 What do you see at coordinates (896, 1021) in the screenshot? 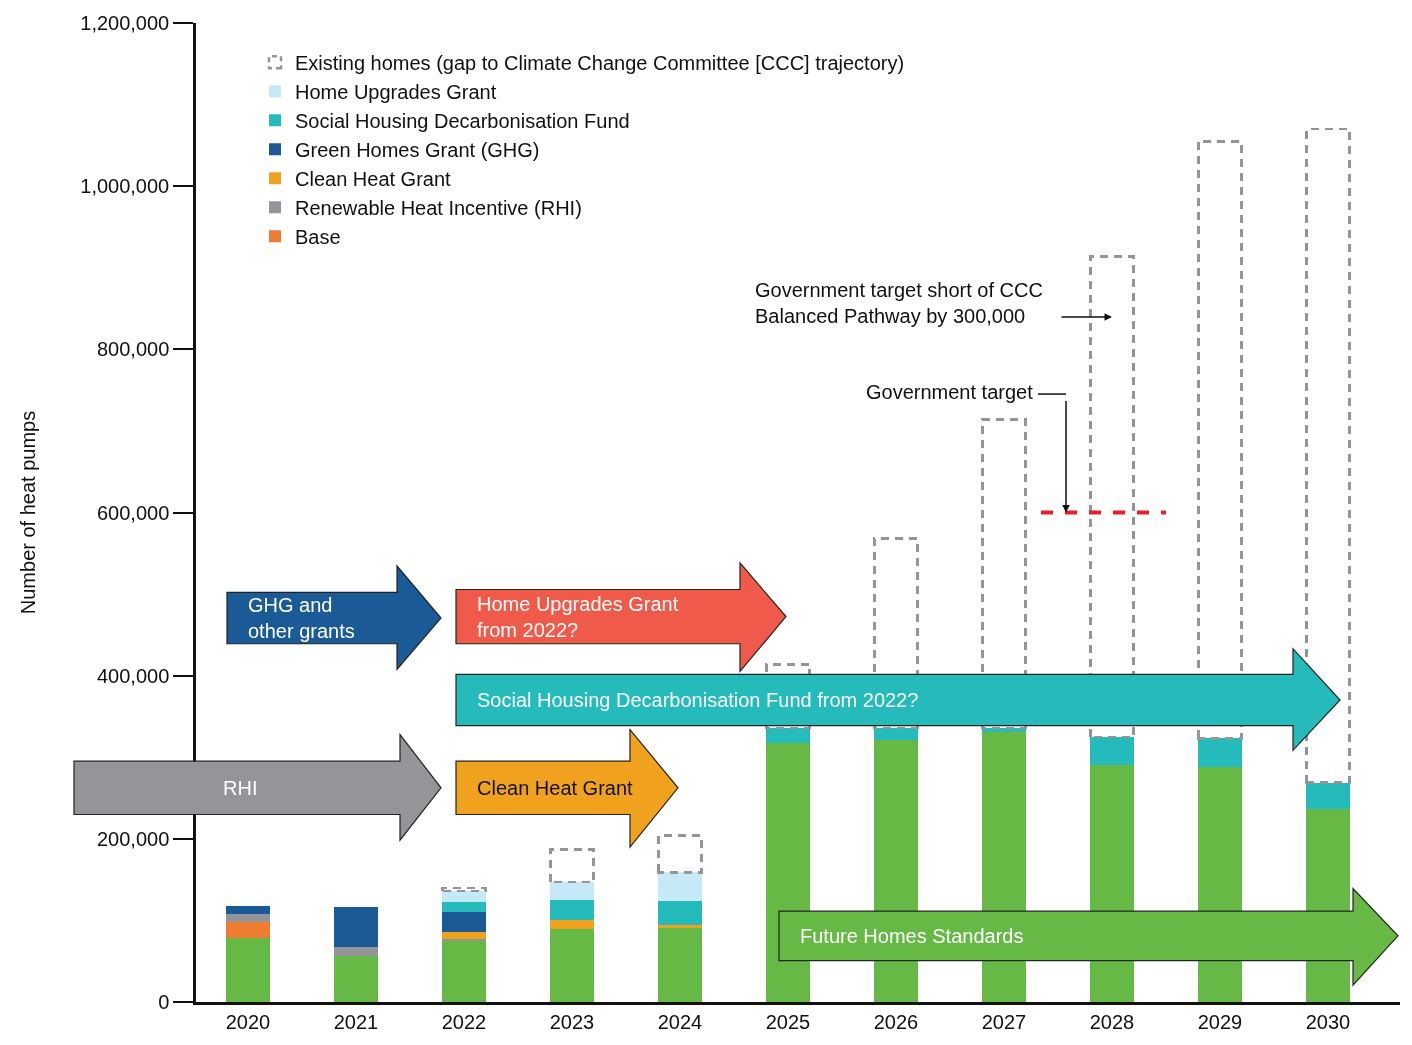
I see `x-tick-label: 2026` at bounding box center [896, 1021].